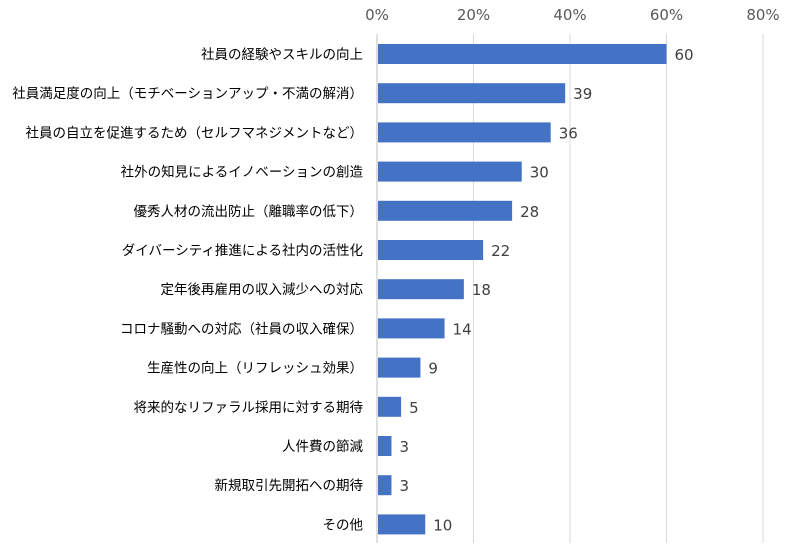 The height and width of the screenshot is (553, 812). I want to click on category-label: ダイバーシティ推進による社内の活性化, so click(242, 251).